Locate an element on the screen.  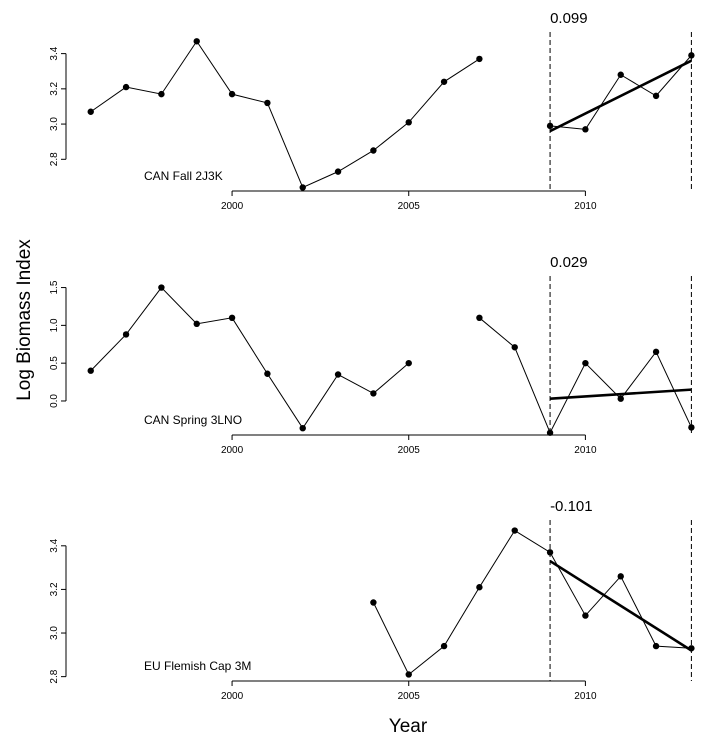
y-tick-label: 1.0 is located at coordinates (54, 325).